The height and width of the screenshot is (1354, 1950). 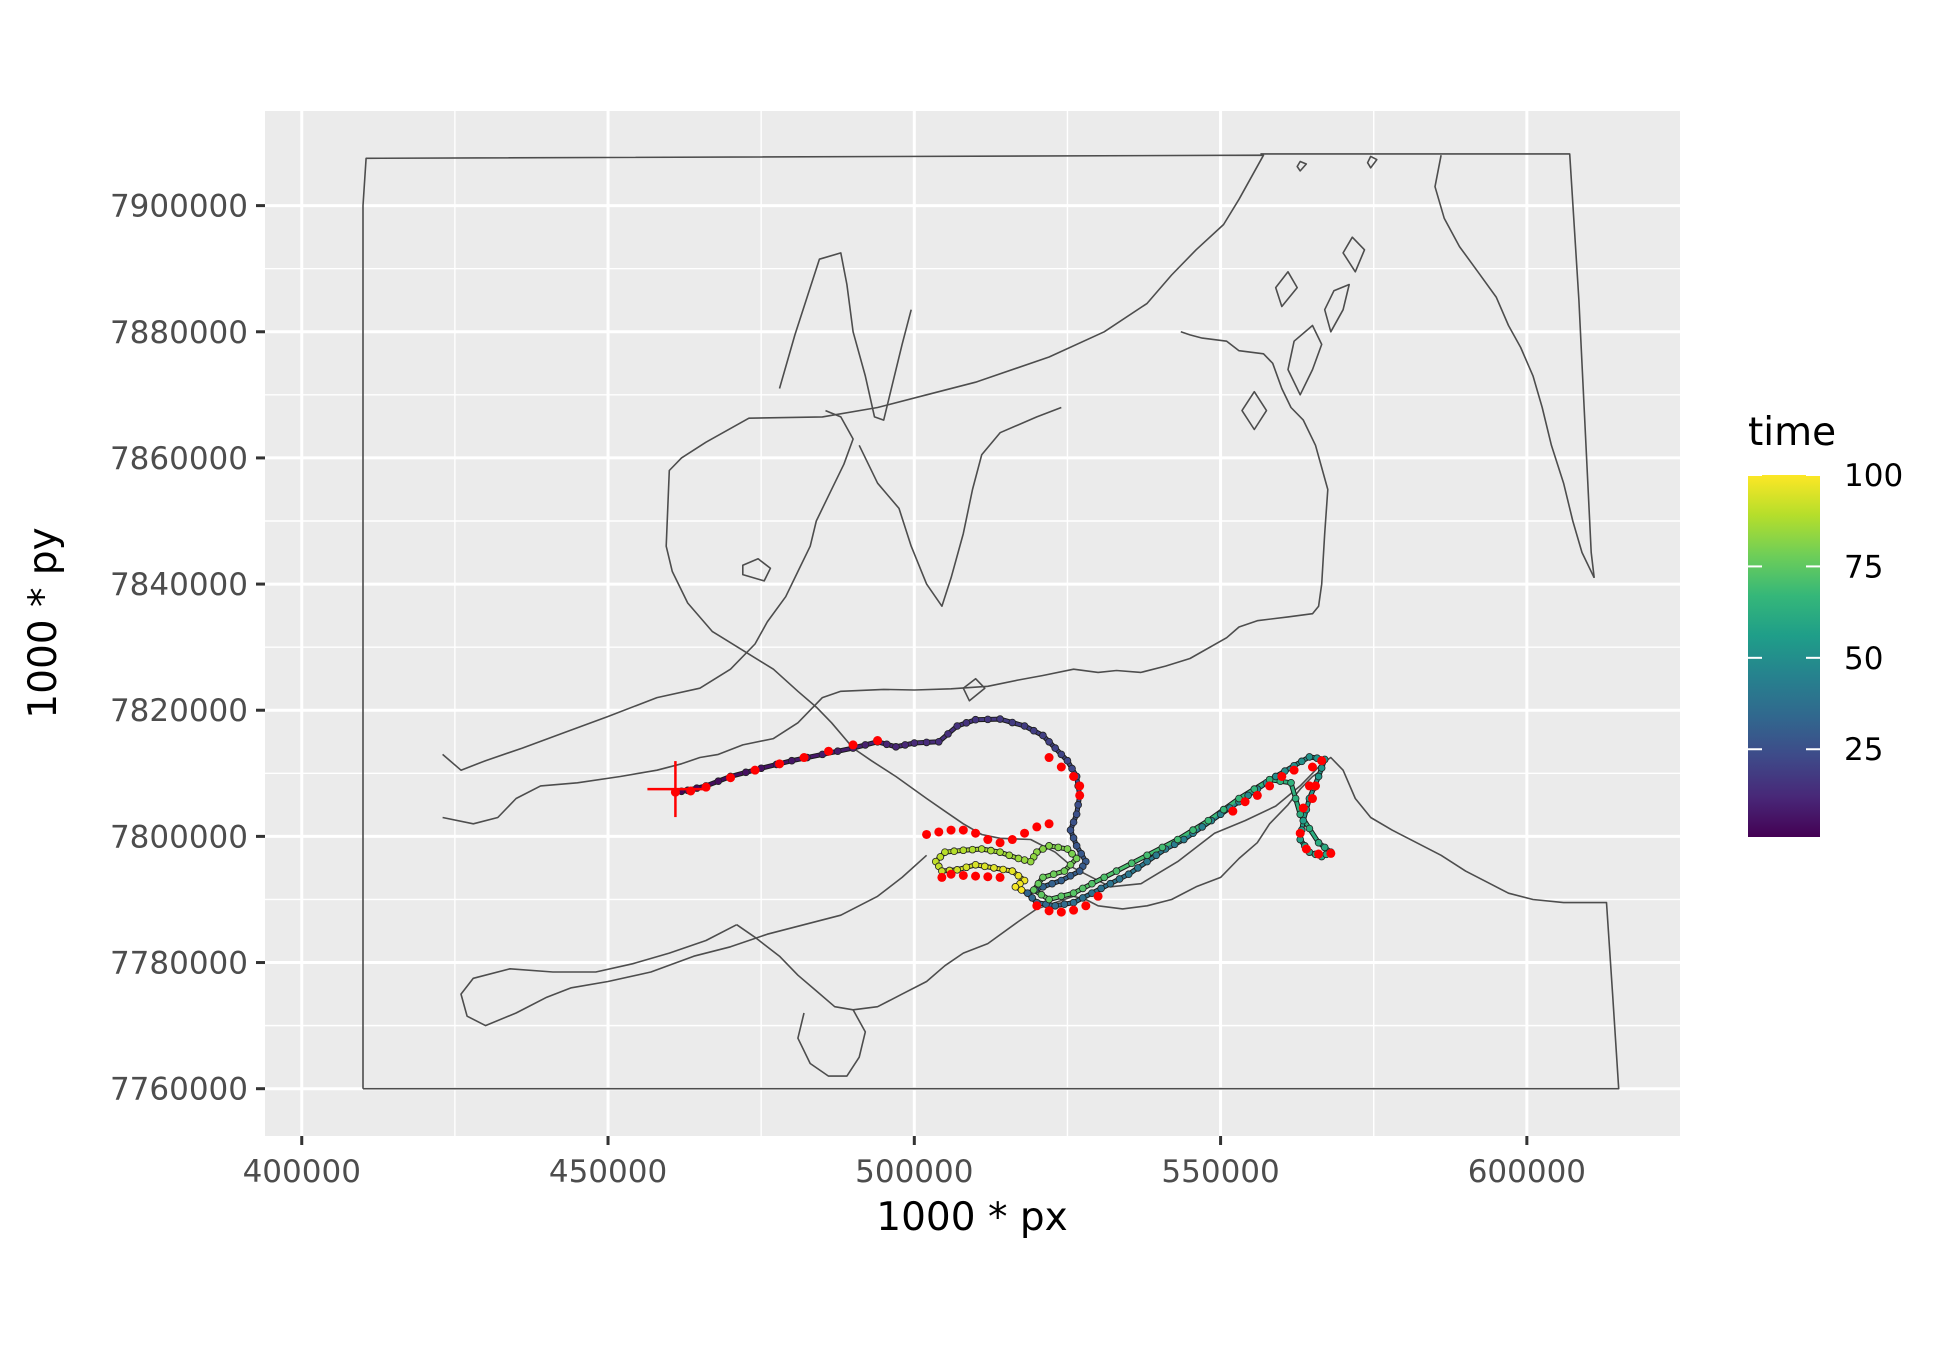 I want to click on legend-colorbar, so click(x=1784, y=656).